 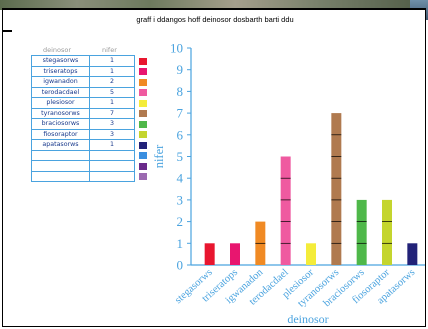 I want to click on y-axis-label: nifer, so click(x=159, y=156).